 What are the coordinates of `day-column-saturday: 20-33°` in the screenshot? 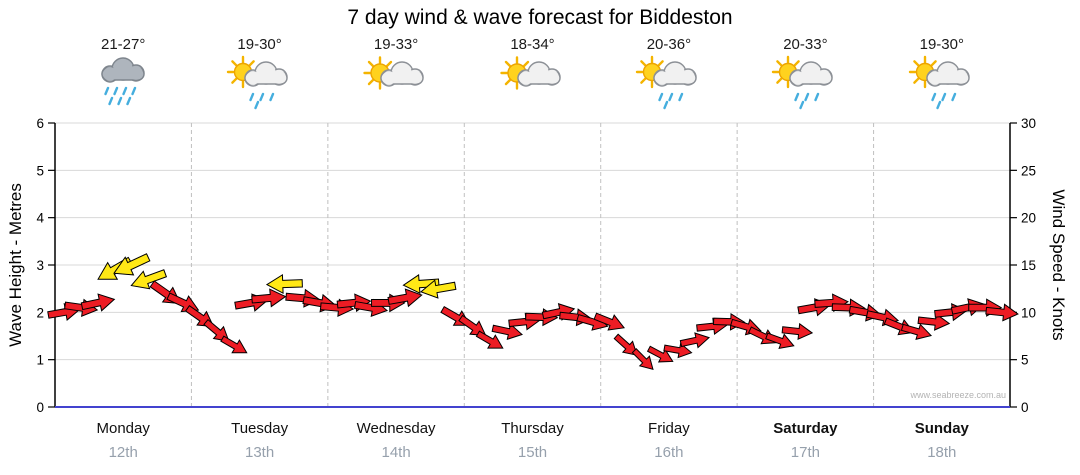 It's located at (805, 74).